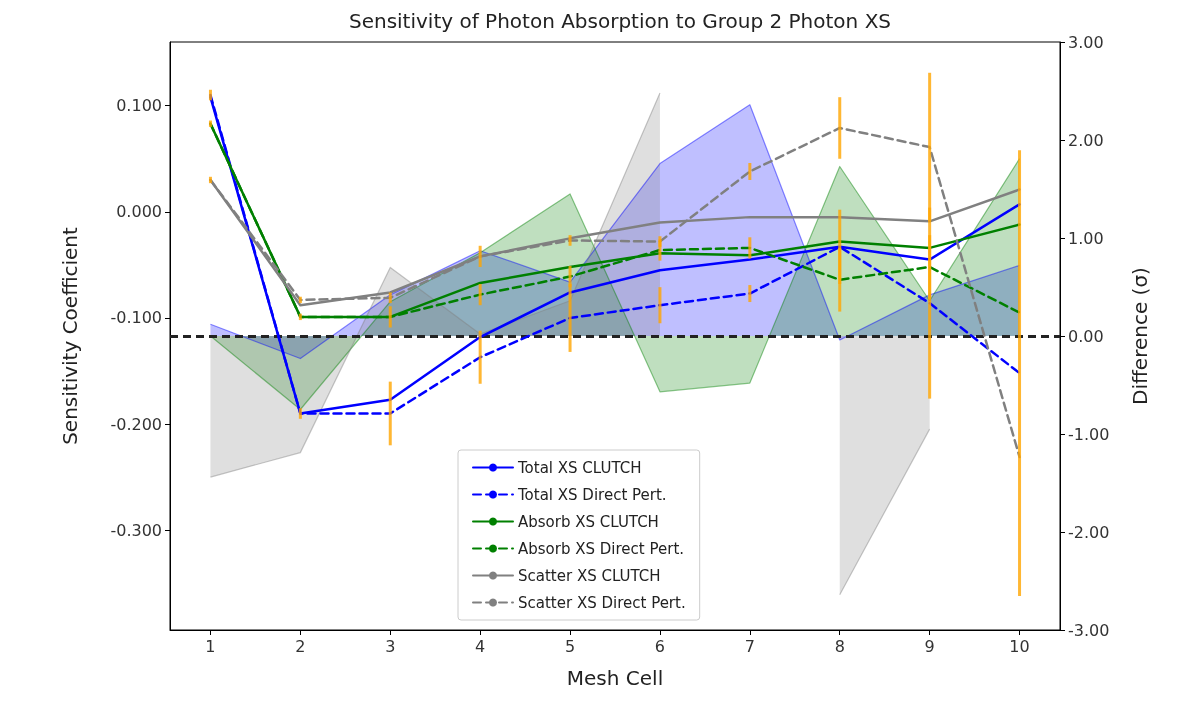 The image size is (1188, 717). What do you see at coordinates (839, 646) in the screenshot?
I see `x-tick-label: 8` at bounding box center [839, 646].